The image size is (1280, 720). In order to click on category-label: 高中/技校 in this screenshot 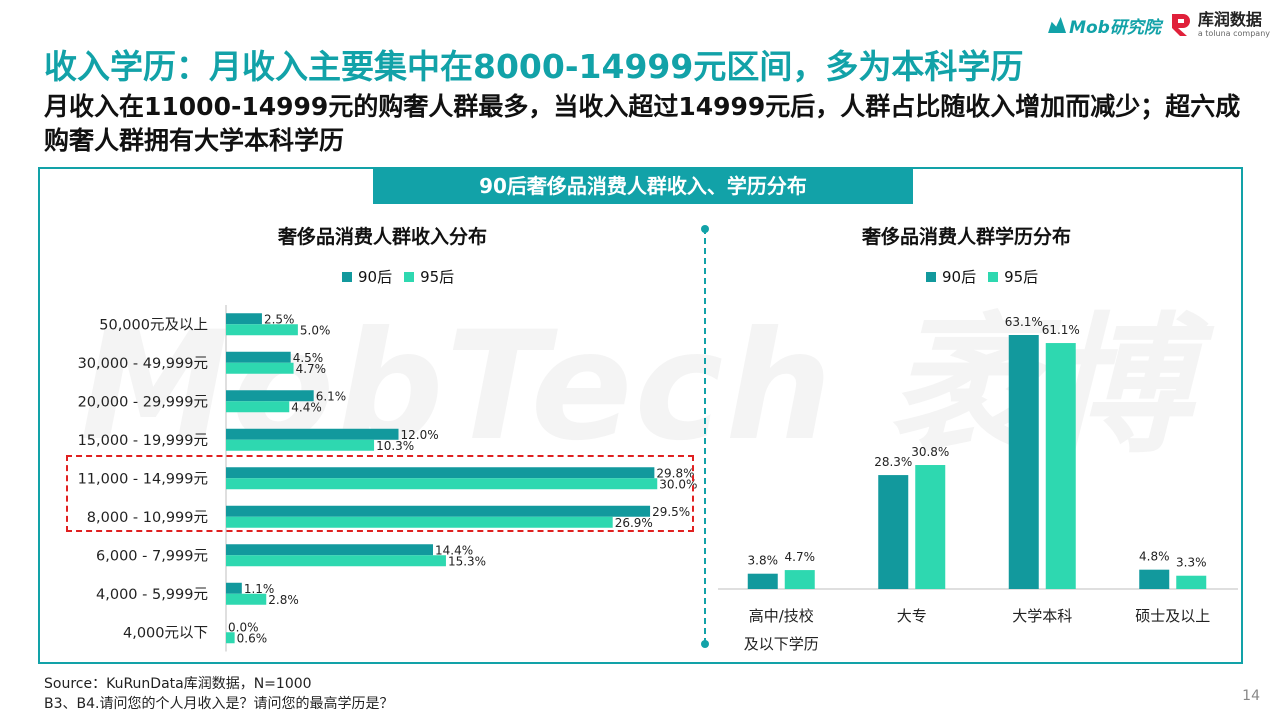, I will do `click(781, 616)`.